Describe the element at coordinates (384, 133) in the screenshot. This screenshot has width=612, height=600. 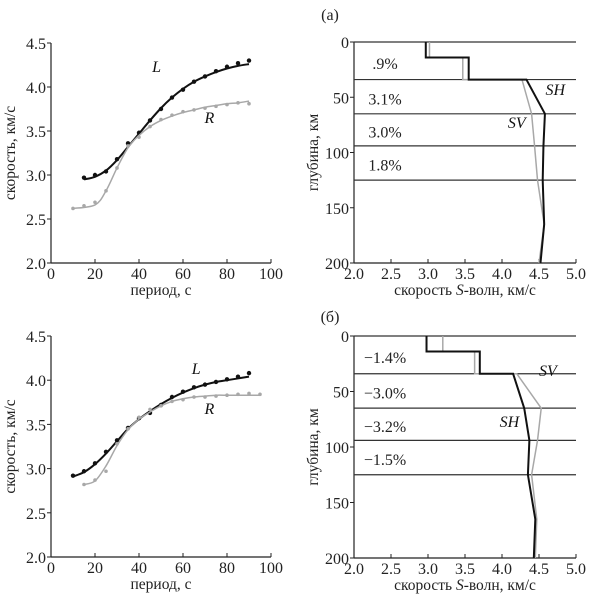
I see `anisotropy-label: 3.0%` at that location.